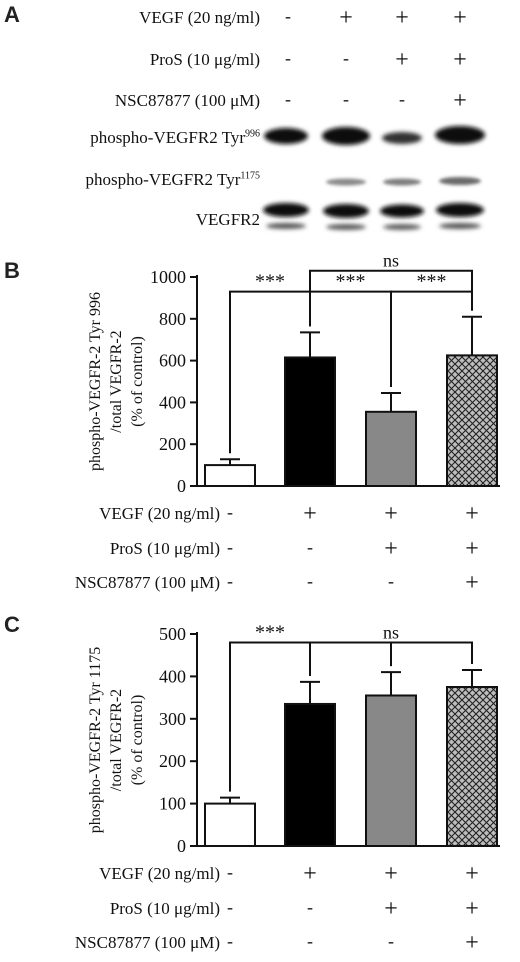  I want to click on significance-label: ns, so click(391, 261).